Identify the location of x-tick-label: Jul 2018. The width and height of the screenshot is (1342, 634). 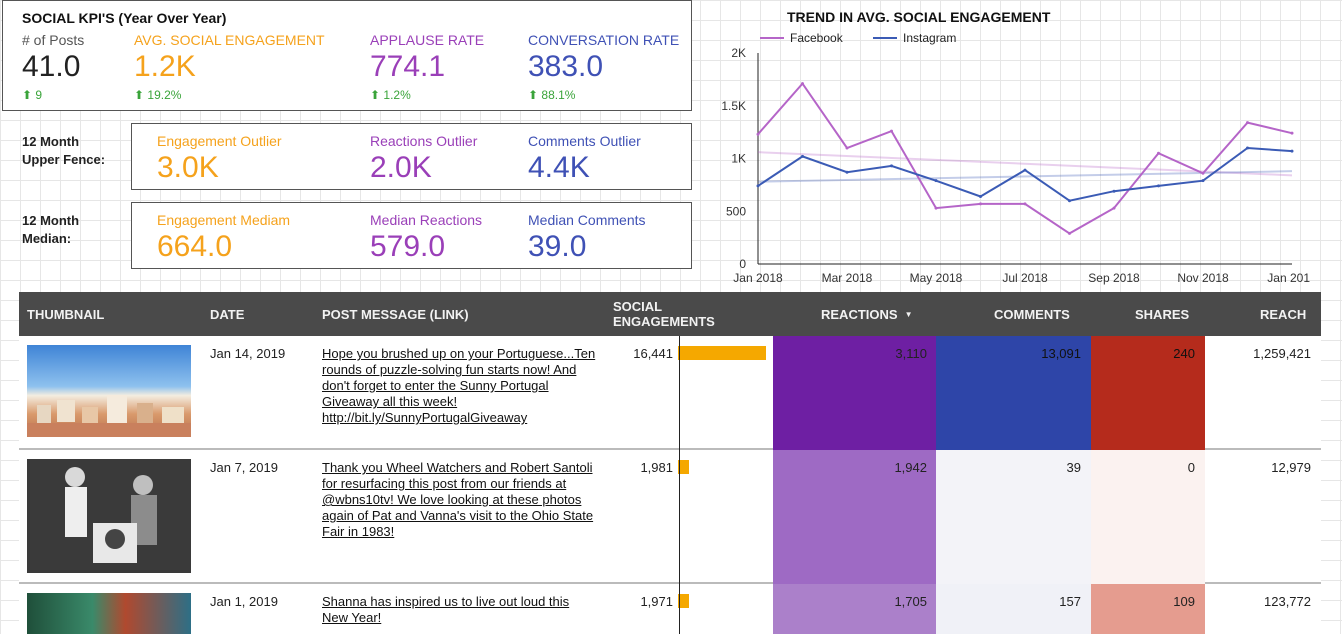
(1025, 278).